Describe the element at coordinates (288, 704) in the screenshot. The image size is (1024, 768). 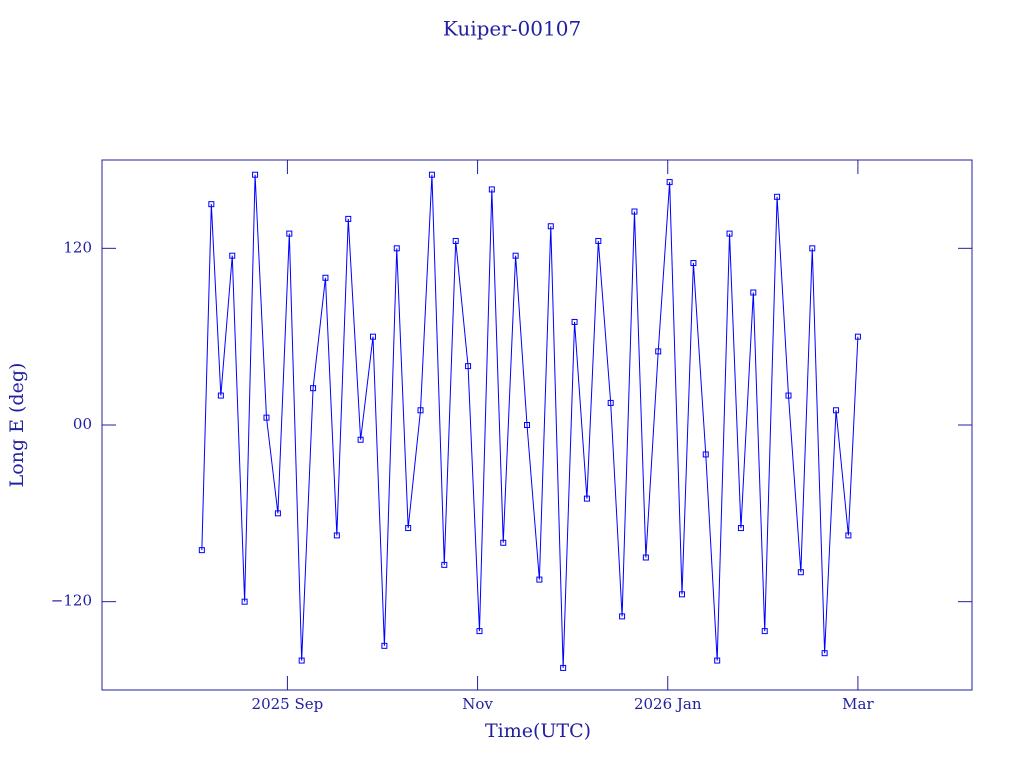
I see `x-tick-label: 2025 Sep` at that location.